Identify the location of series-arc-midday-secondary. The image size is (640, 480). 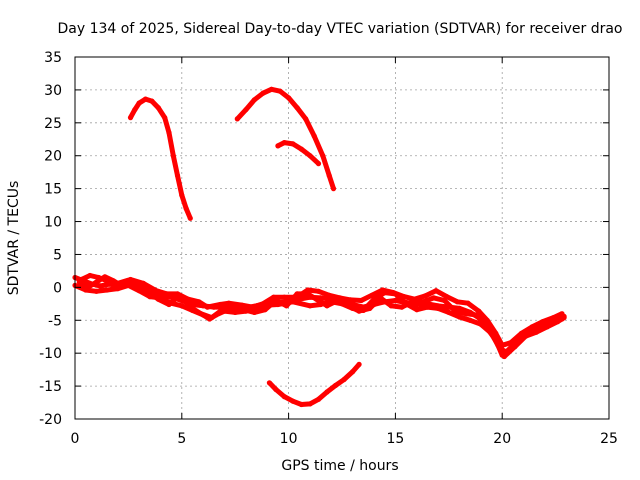
(298, 153).